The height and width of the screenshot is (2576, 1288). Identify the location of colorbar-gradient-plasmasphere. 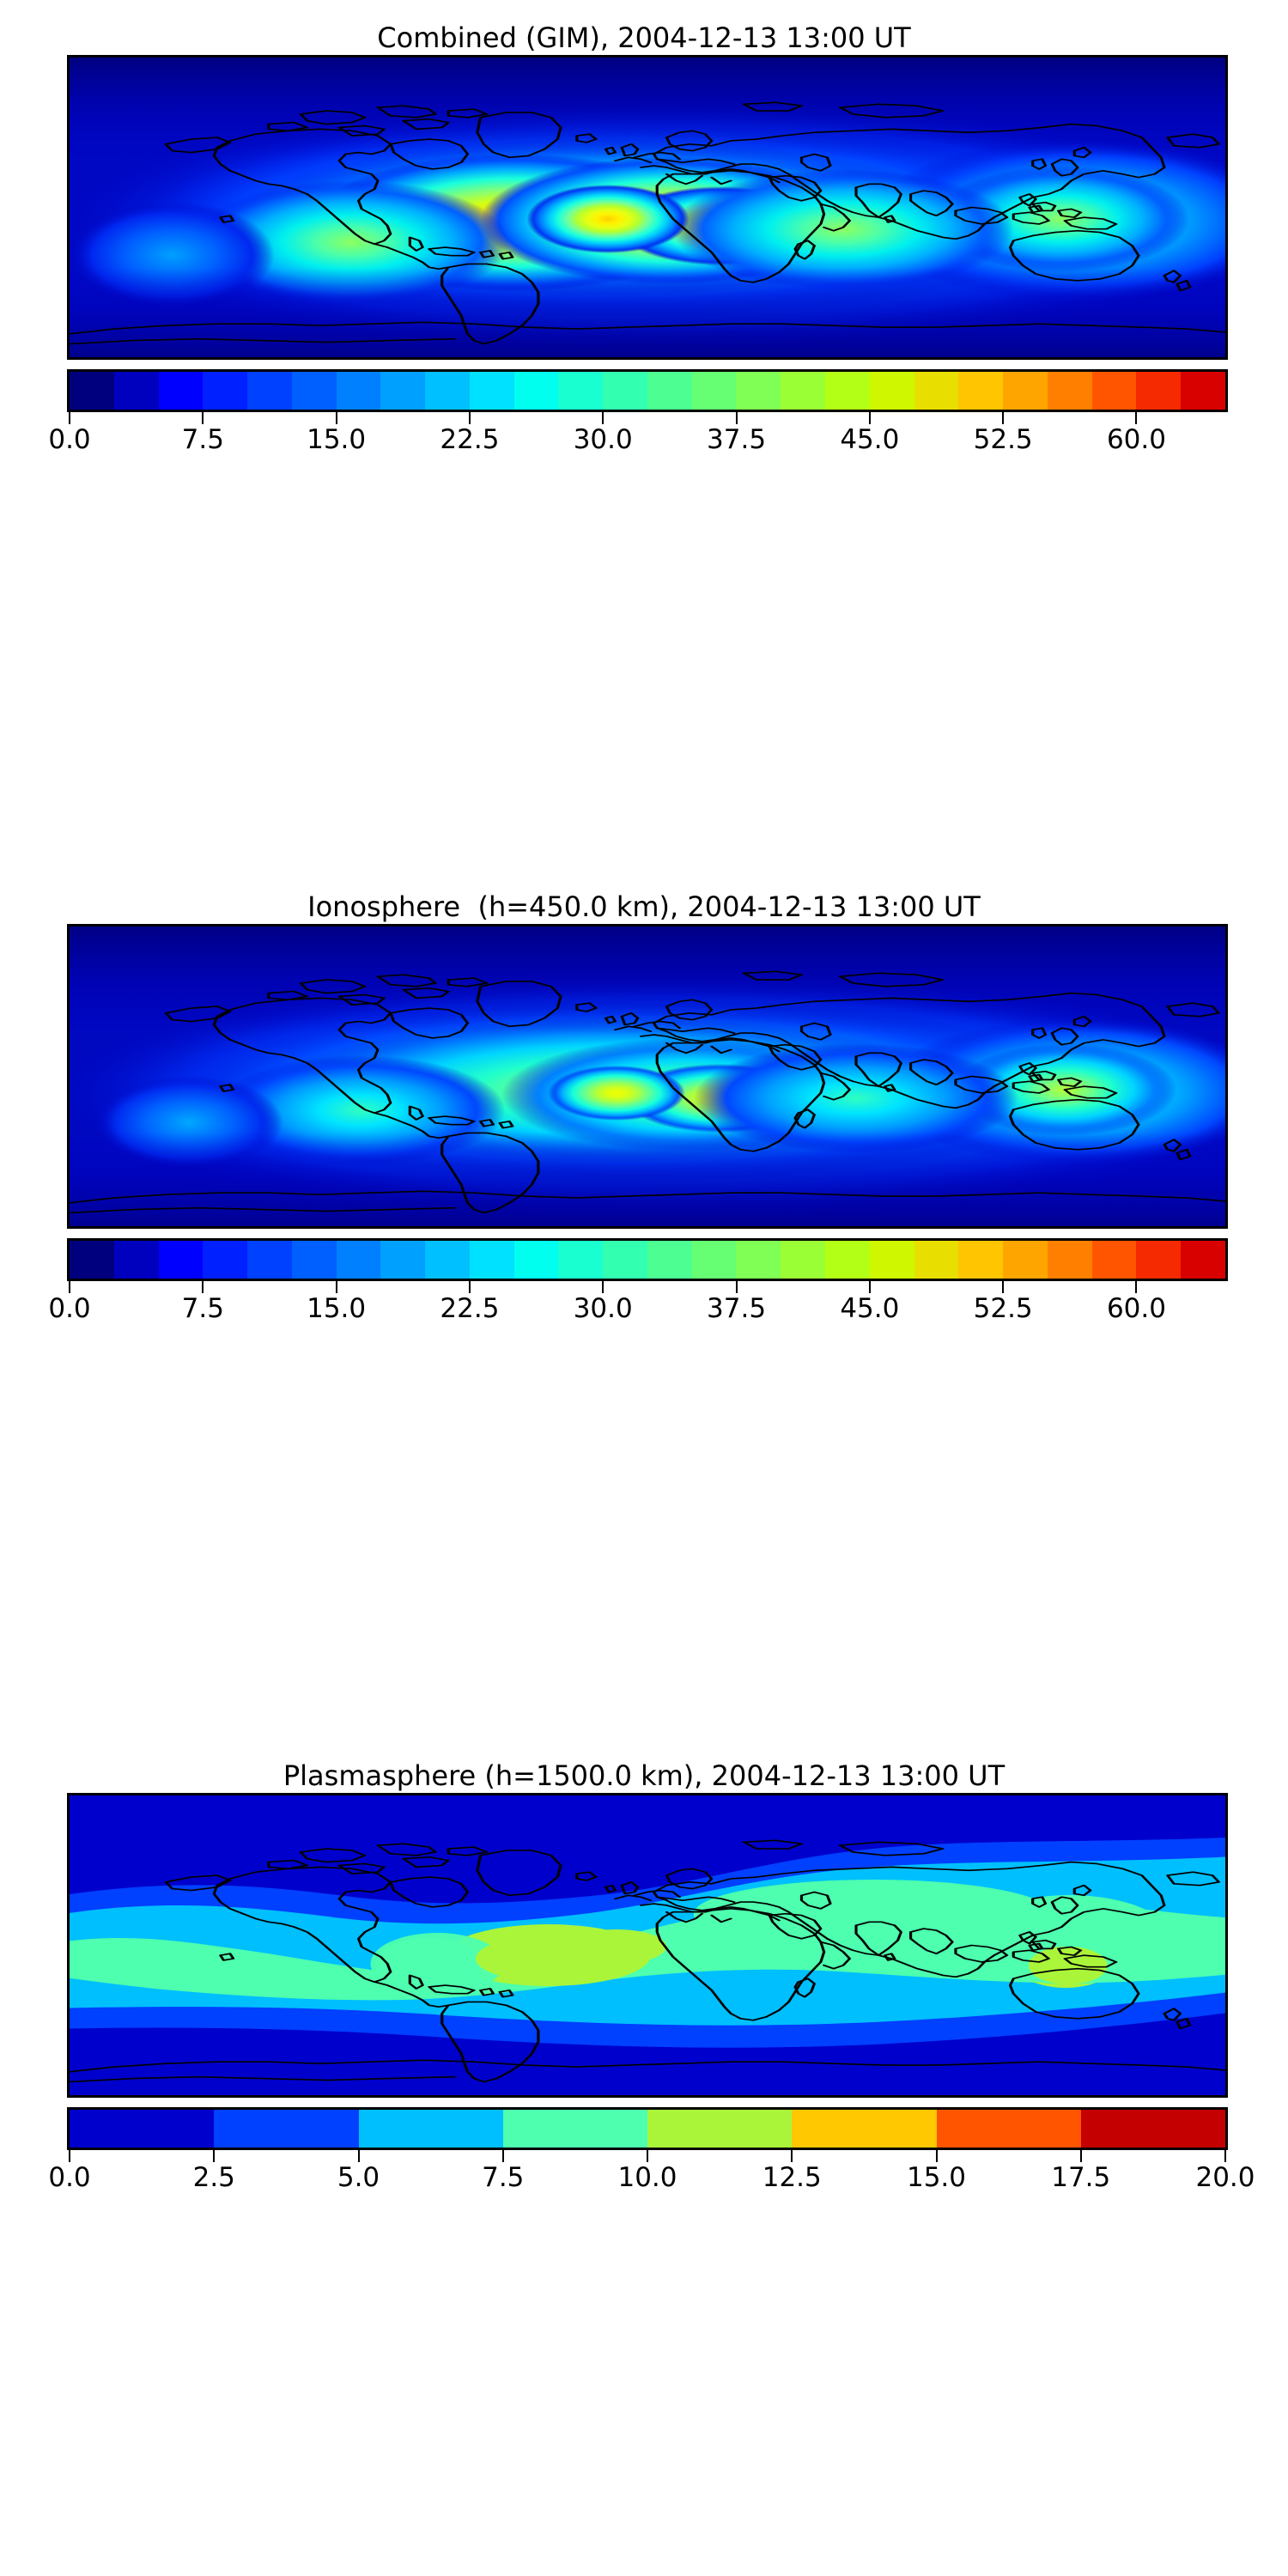
(647, 2128).